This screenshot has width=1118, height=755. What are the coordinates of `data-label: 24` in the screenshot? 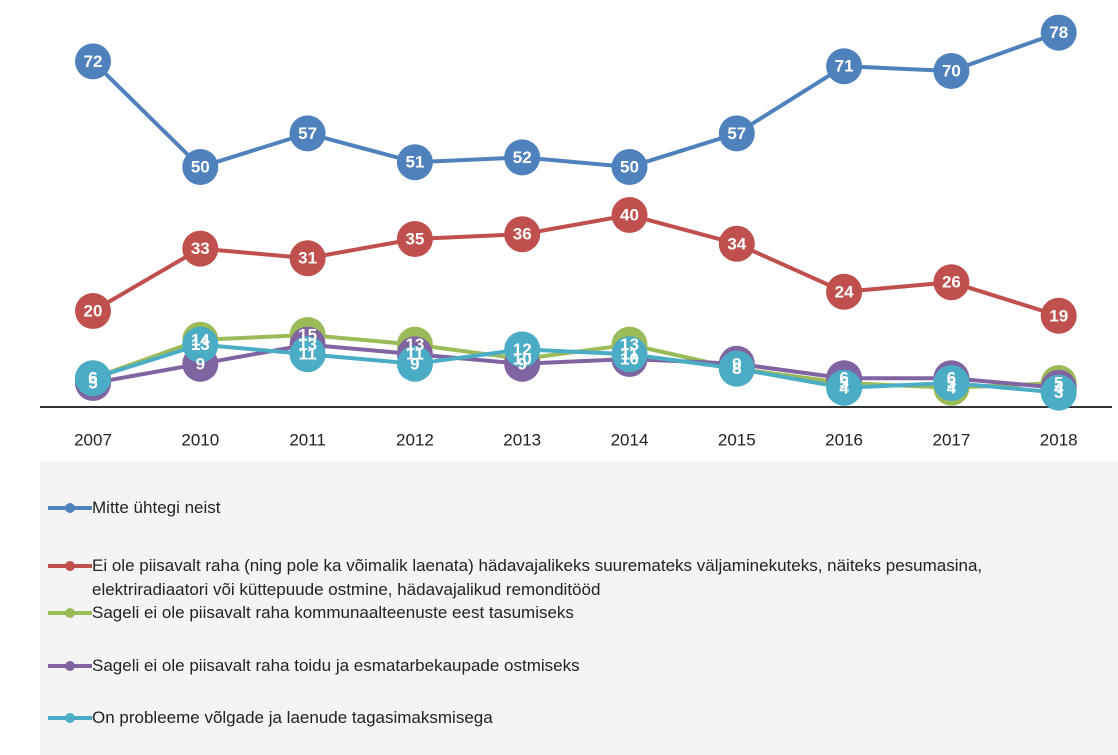 It's located at (844, 291).